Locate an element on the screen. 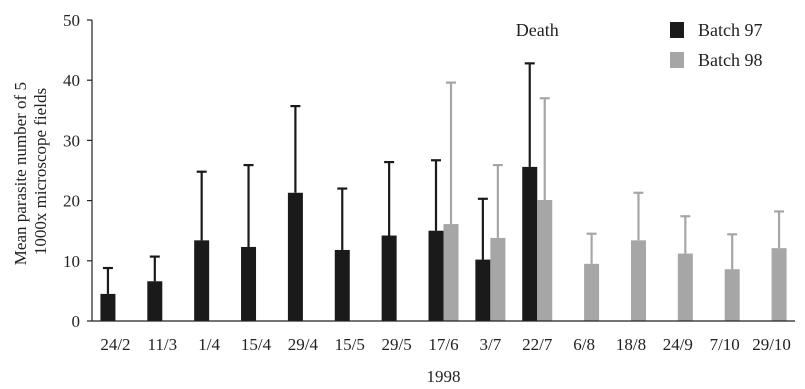 The width and height of the screenshot is (805, 389). x-tick-label: 24/9 is located at coordinates (678, 344).